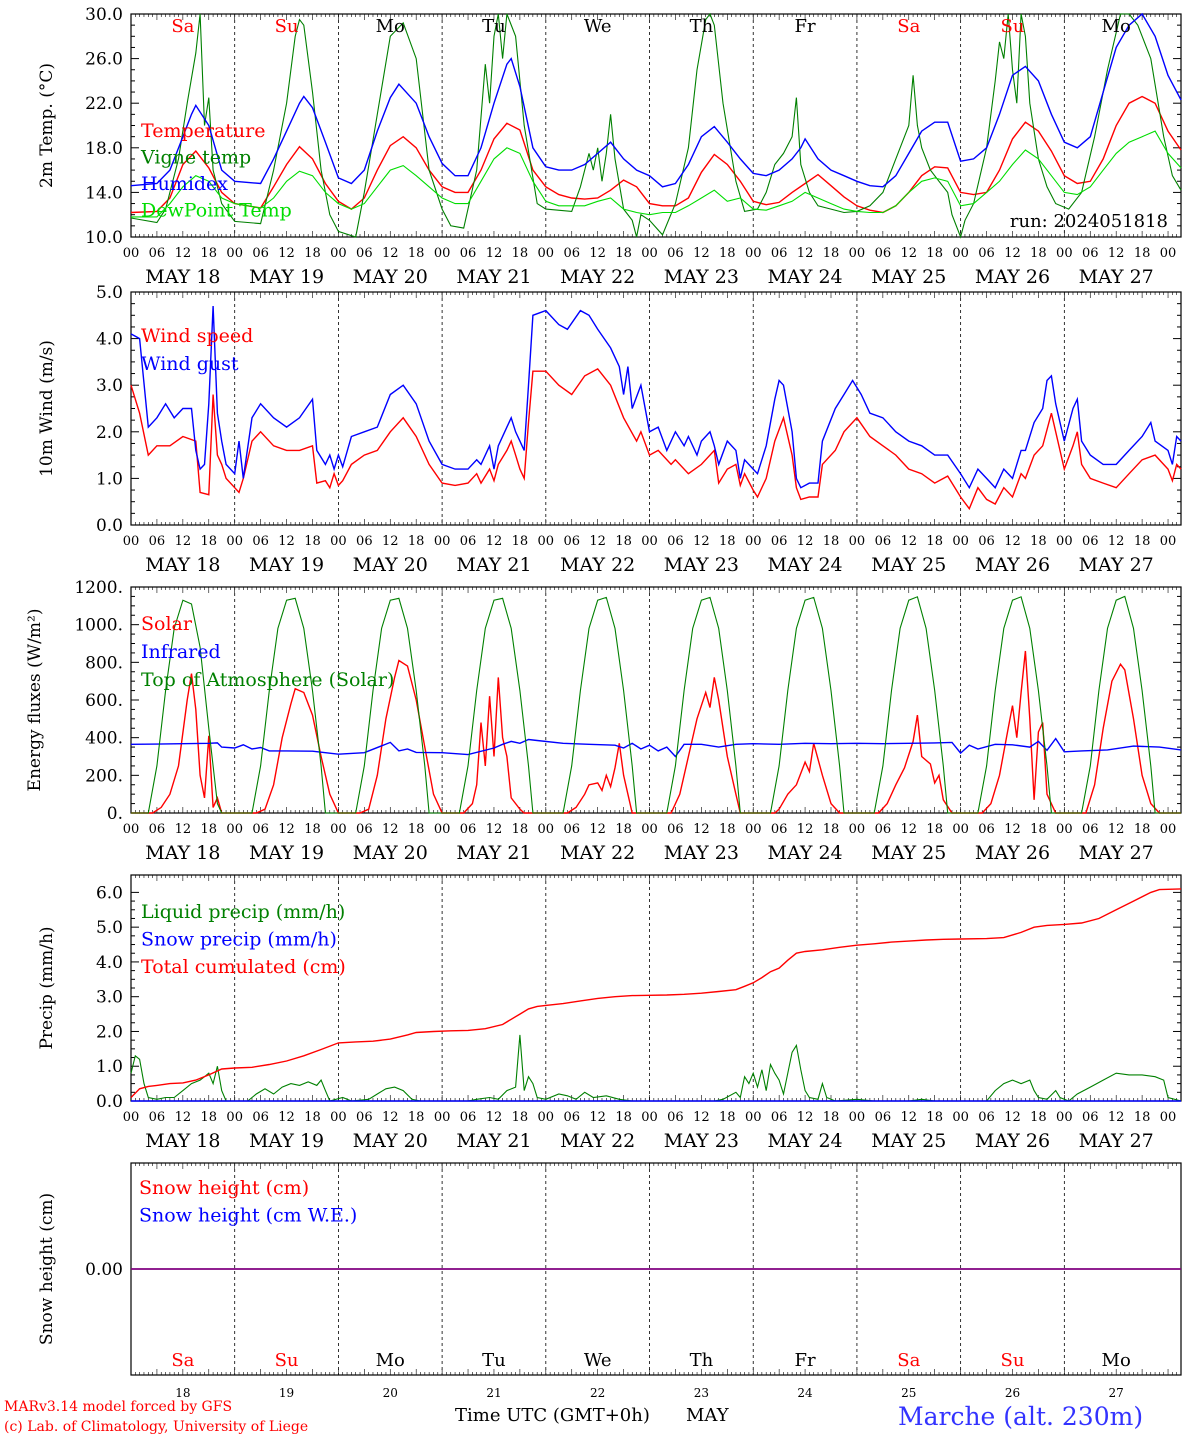  Describe the element at coordinates (109, 526) in the screenshot. I see `y-tick-label: 0.0` at that location.